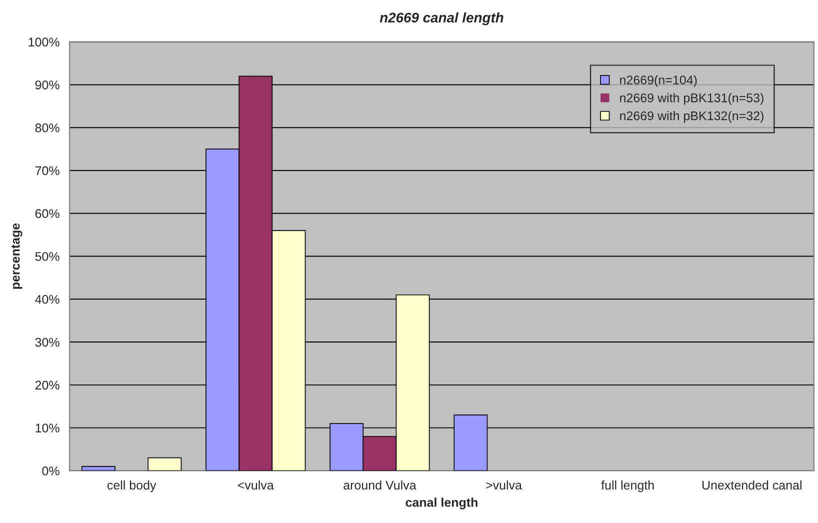  Describe the element at coordinates (442, 19) in the screenshot. I see `chart-title: n2669 canal length` at that location.